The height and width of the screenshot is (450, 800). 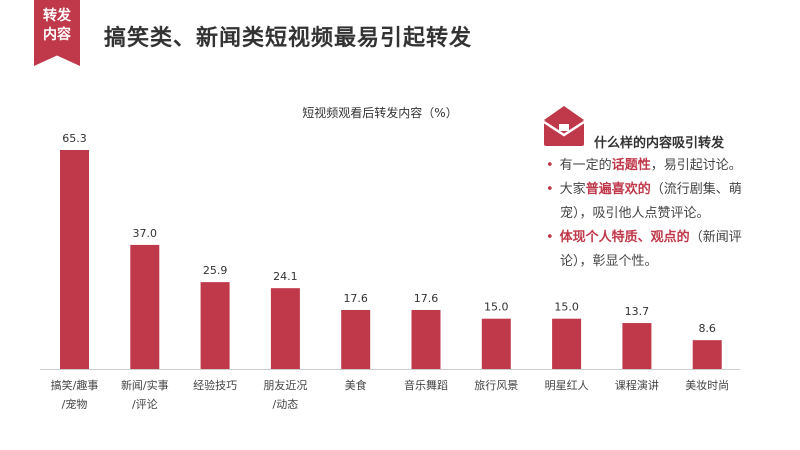 What do you see at coordinates (624, 237) in the screenshot?
I see `bullet-highlight: 体现个人特质、观点的` at bounding box center [624, 237].